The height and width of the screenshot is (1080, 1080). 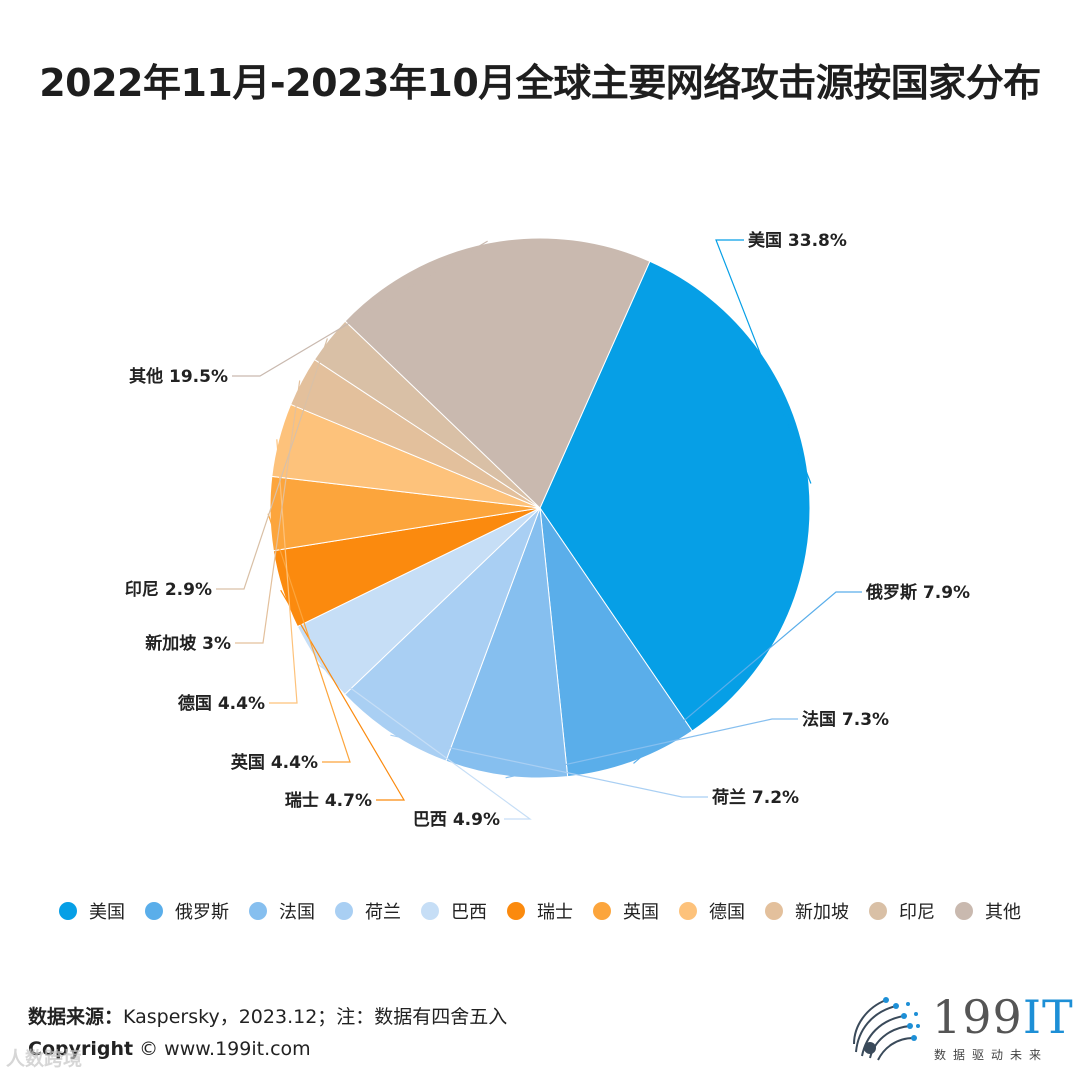 I want to click on watermark: 人数跨境, so click(x=44, y=1059).